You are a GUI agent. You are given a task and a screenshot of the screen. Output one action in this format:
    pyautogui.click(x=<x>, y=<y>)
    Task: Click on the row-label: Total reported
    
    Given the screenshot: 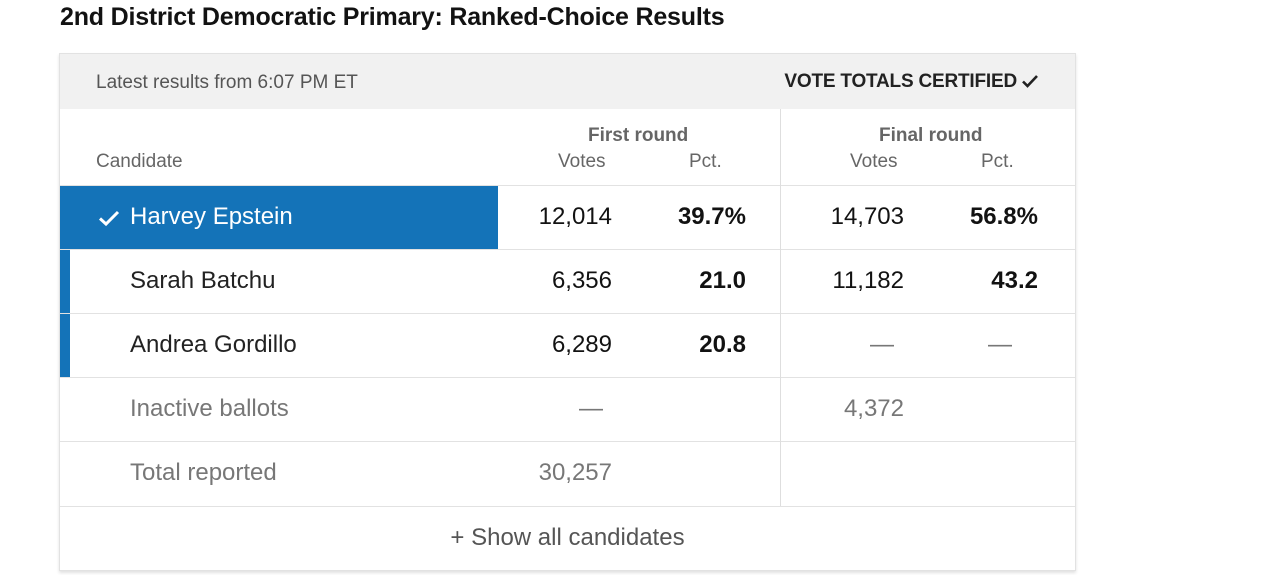 What is the action you would take?
    pyautogui.click(x=203, y=472)
    